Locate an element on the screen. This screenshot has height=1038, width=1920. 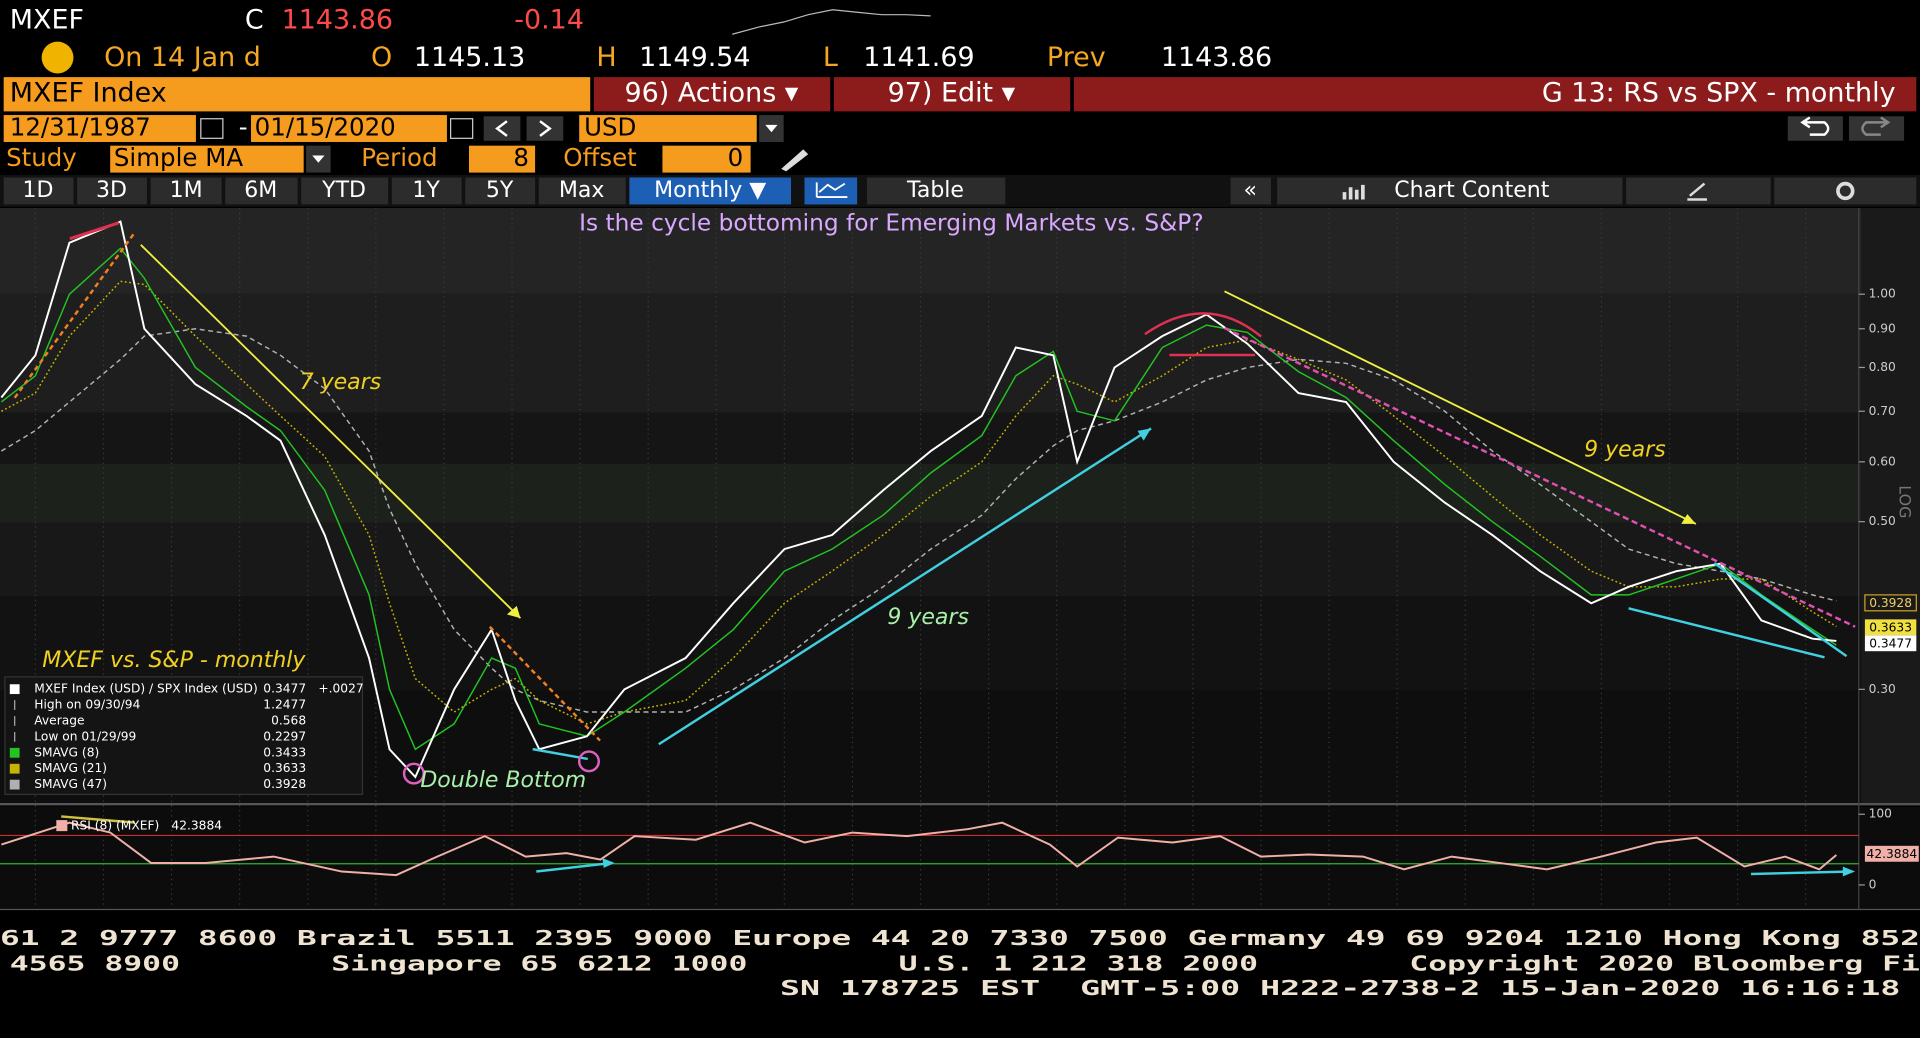
y-tick-label: 0.80 is located at coordinates (1882, 367).